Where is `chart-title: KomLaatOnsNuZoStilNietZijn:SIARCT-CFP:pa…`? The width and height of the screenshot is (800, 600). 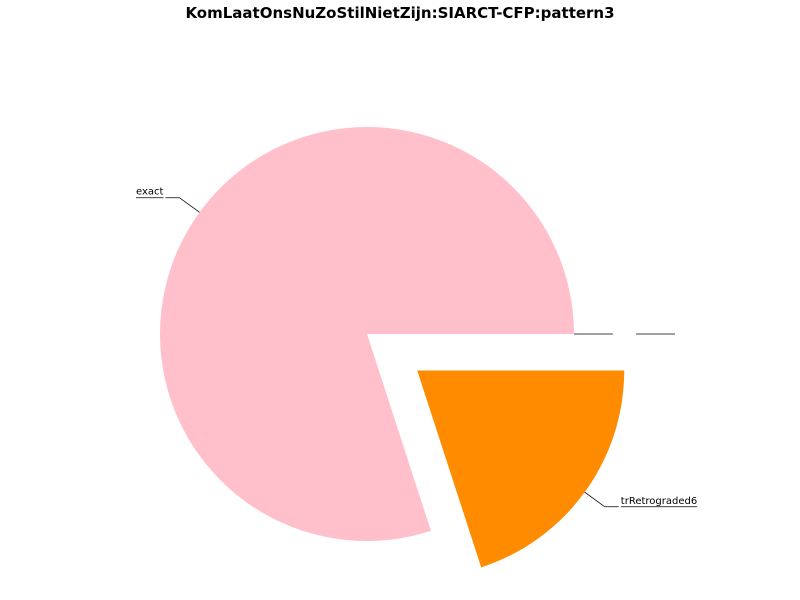
chart-title: KomLaatOnsNuZoStilNietZijn:SIARCT-CFP:pa… is located at coordinates (400, 13).